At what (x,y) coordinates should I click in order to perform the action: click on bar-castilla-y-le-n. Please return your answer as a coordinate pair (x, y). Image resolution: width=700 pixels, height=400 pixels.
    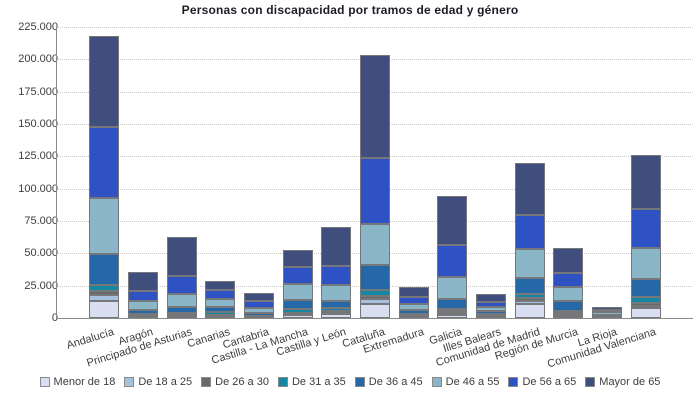
    Looking at the image, I should click on (336, 172).